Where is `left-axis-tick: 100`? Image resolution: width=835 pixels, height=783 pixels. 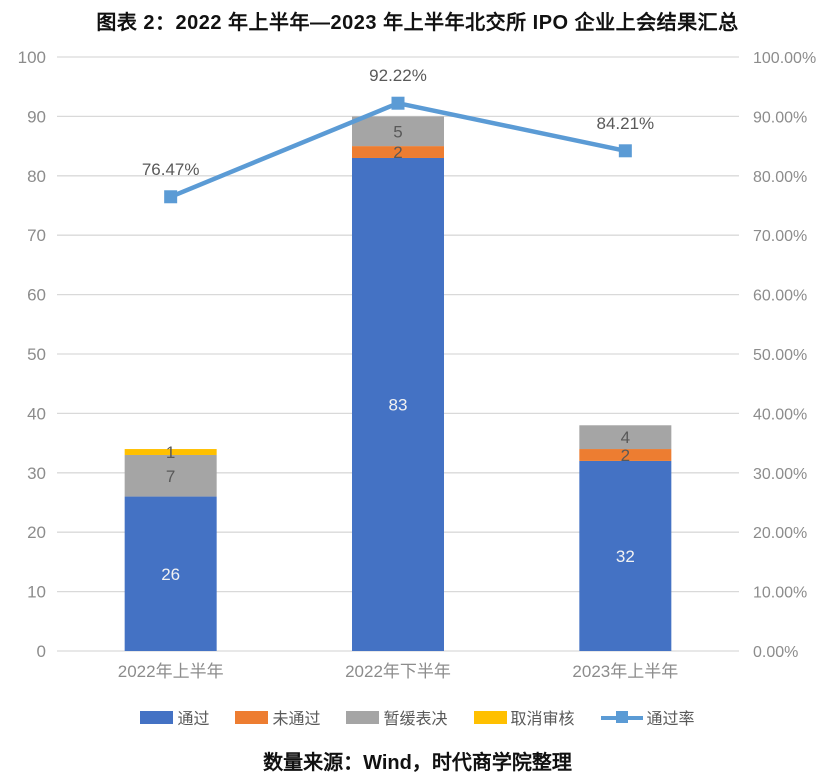 left-axis-tick: 100 is located at coordinates (32, 57).